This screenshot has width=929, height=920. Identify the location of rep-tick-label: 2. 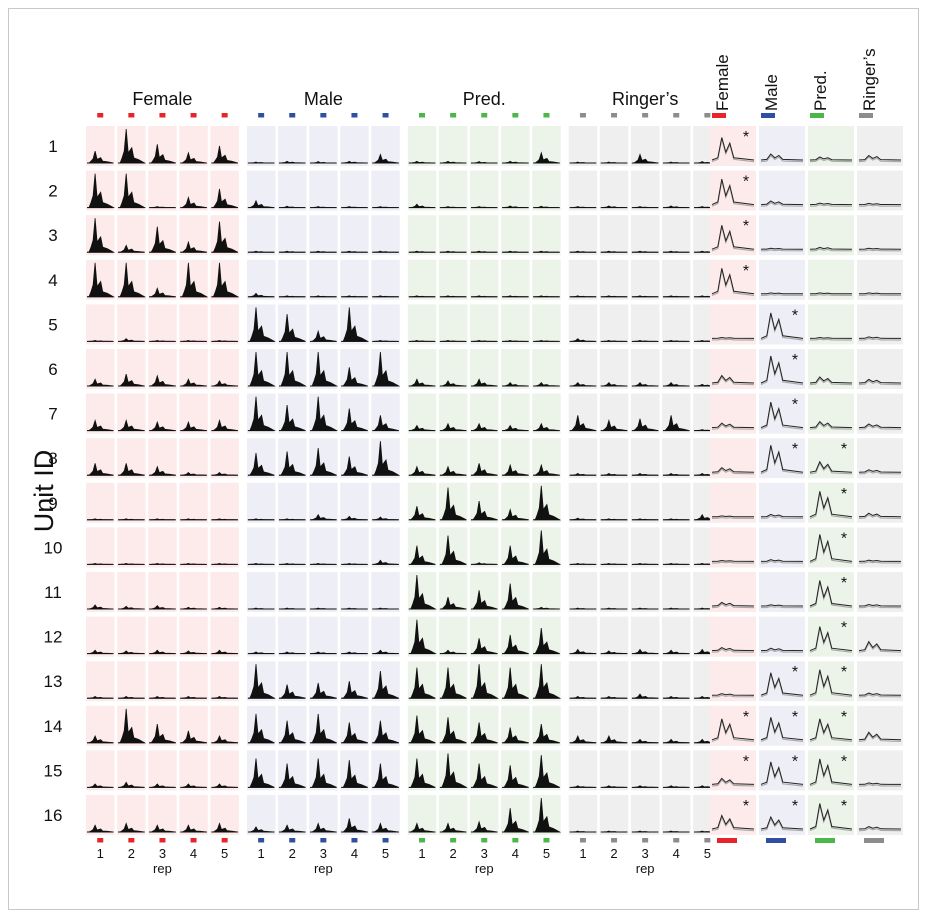
(131, 853).